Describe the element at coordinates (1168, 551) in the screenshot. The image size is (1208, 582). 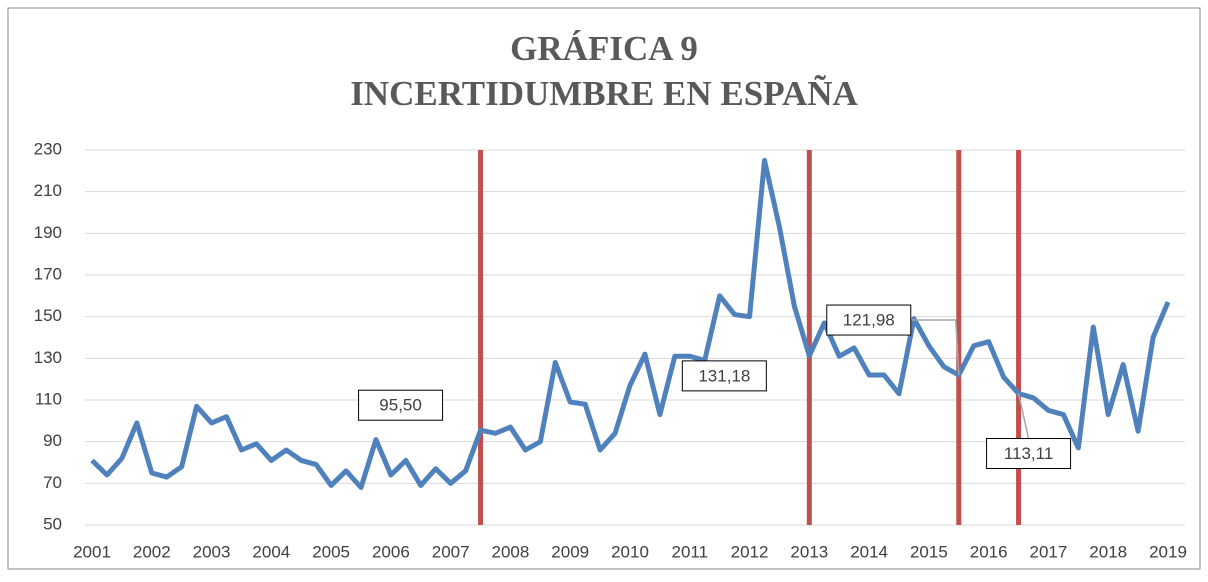
I see `x-tick-label: 2019` at that location.